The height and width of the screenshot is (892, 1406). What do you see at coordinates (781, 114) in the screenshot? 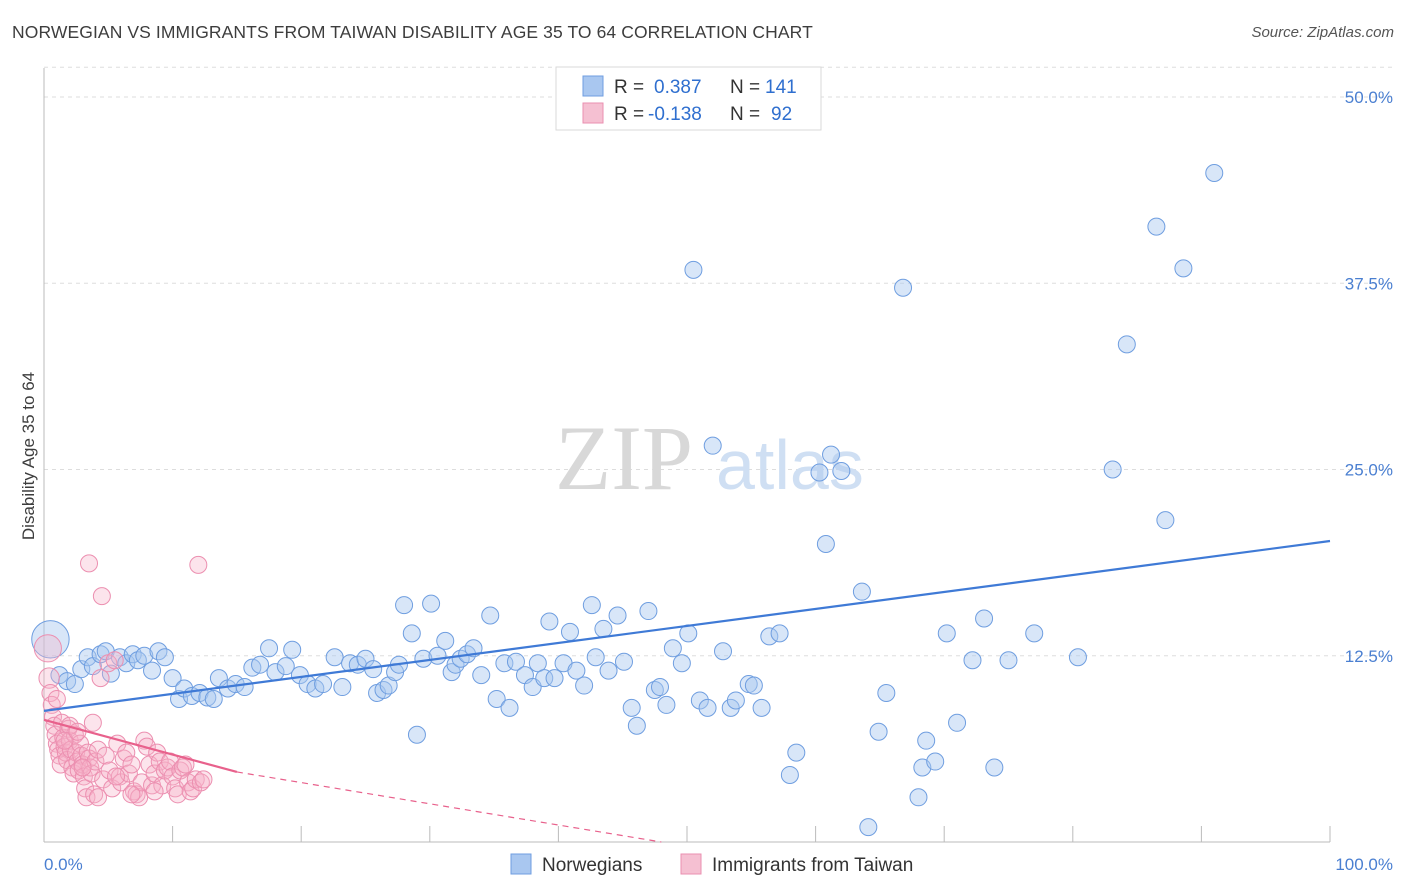
I see `legend-n-value-2: 92` at bounding box center [781, 114].